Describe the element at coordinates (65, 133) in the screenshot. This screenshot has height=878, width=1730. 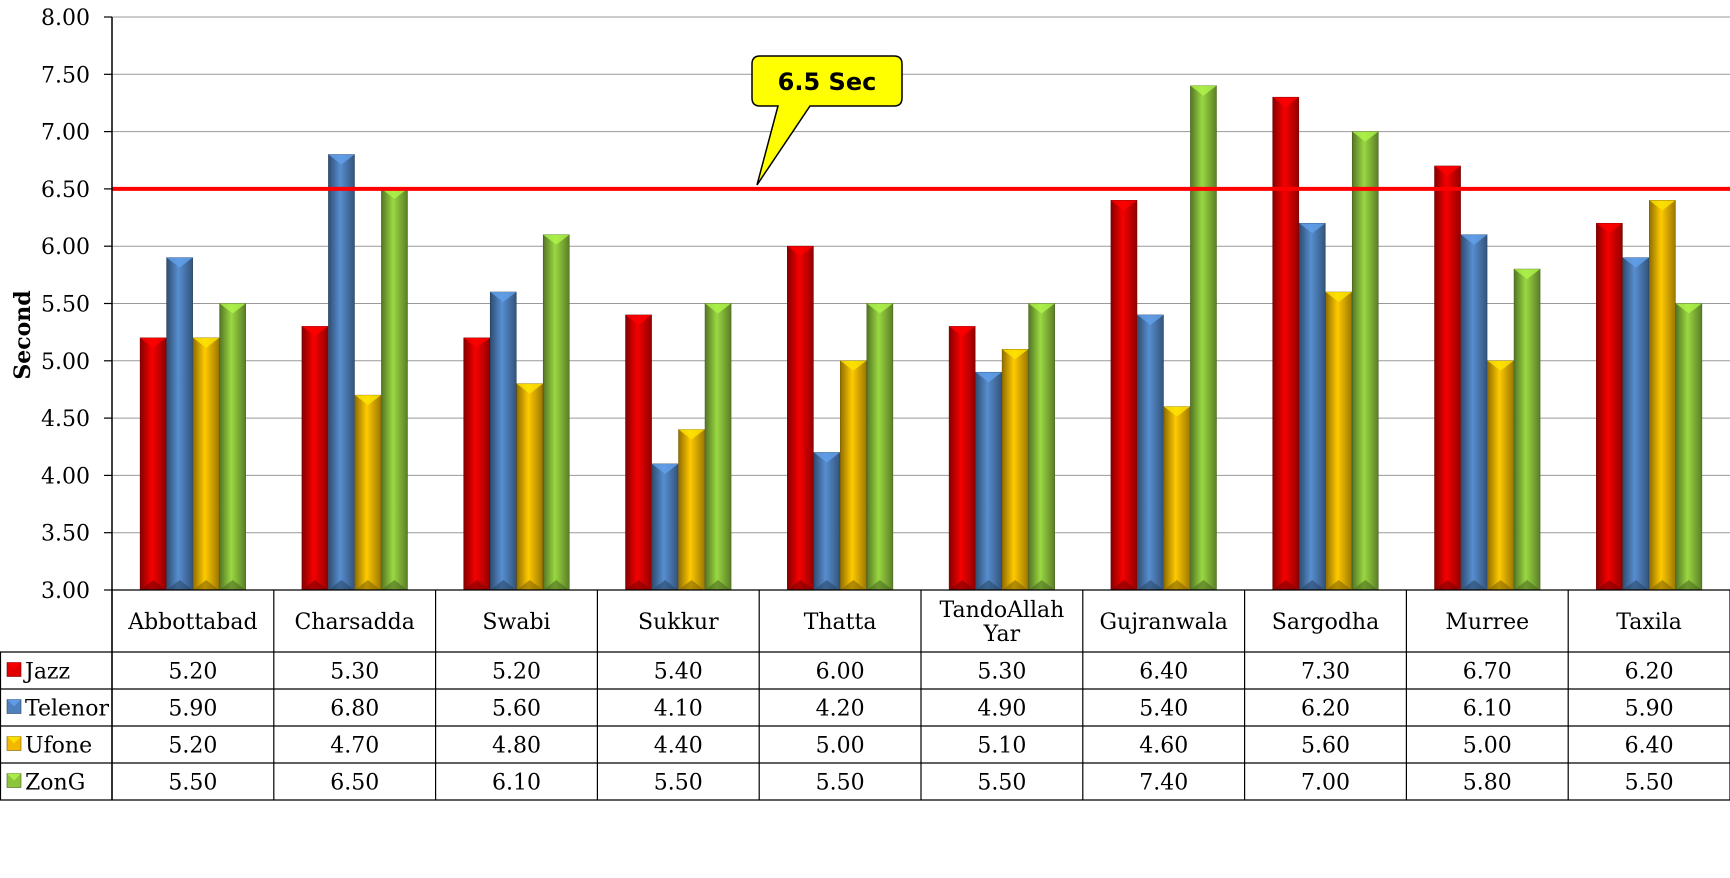
I see `y-tick-label: 7.00` at that location.